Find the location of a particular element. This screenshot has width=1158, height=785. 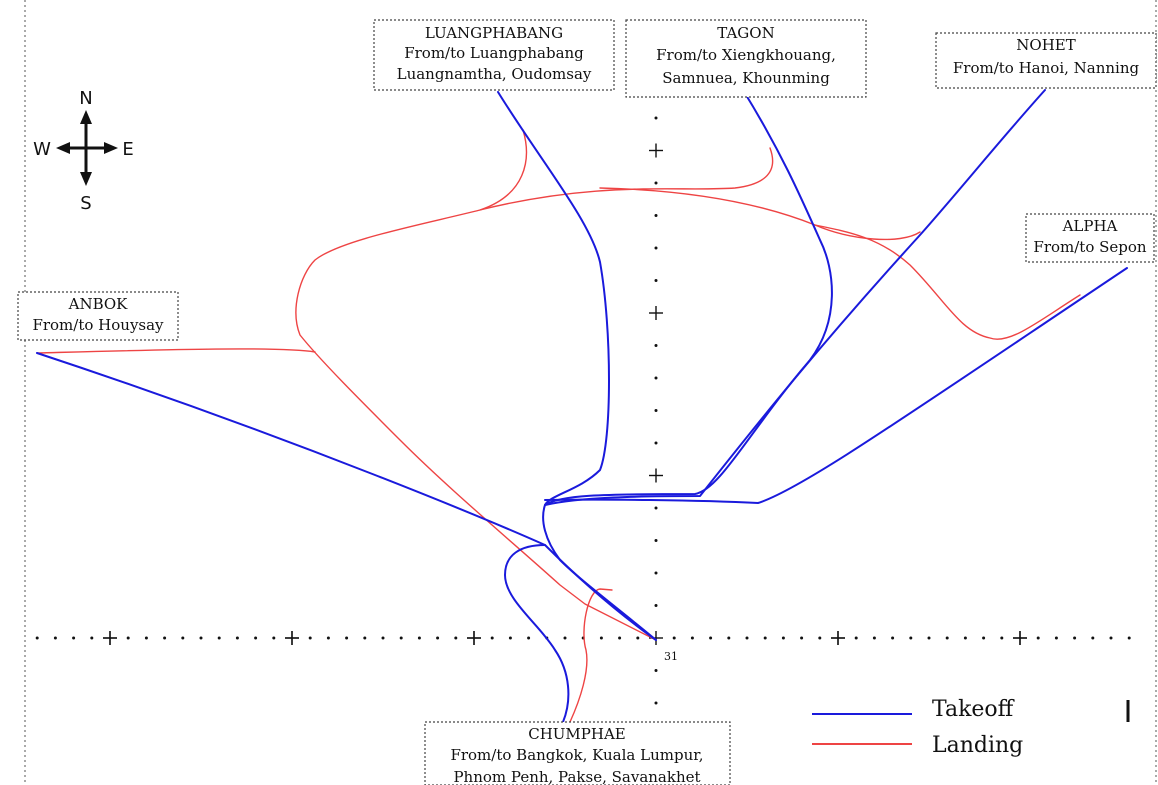

runway-label: 31 is located at coordinates (671, 656).